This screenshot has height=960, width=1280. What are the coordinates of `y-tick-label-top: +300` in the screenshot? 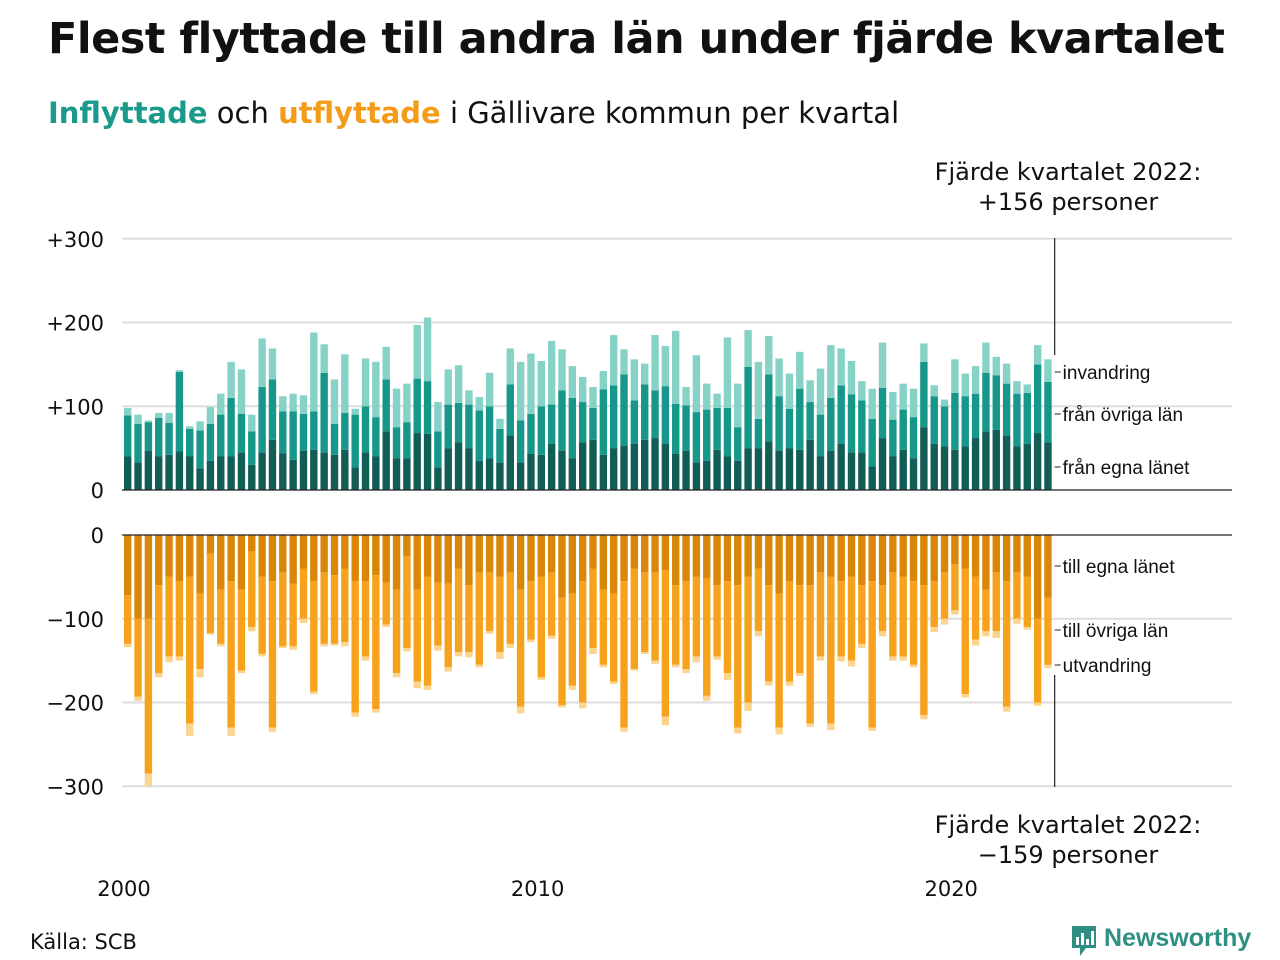 It's located at (75, 240).